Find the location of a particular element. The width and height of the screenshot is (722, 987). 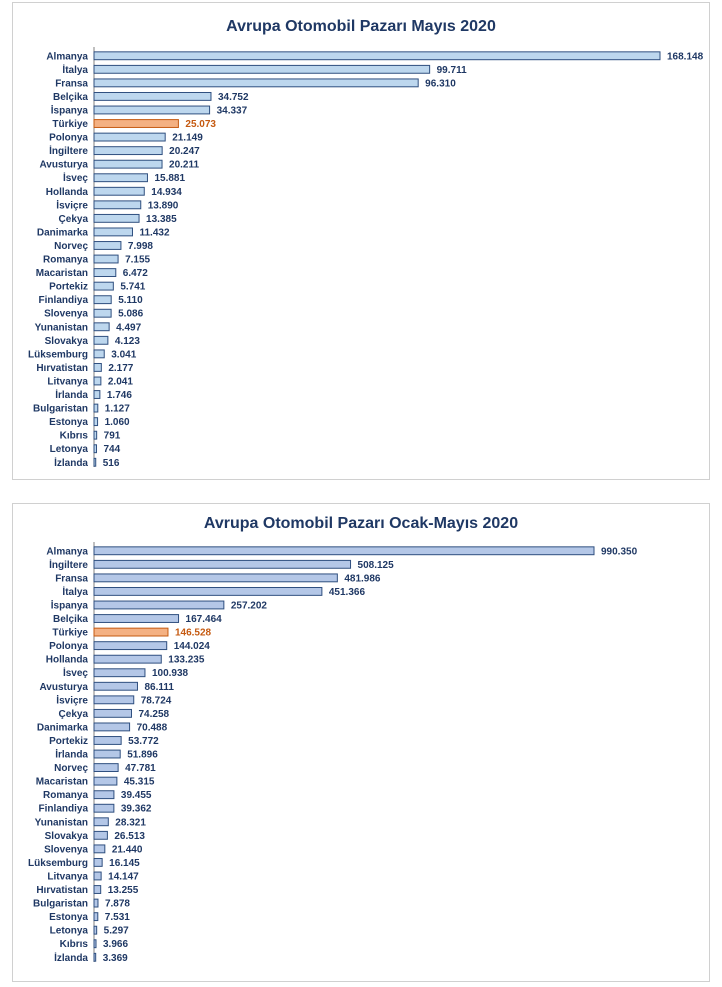

category-label: Macaristan is located at coordinates (62, 273).